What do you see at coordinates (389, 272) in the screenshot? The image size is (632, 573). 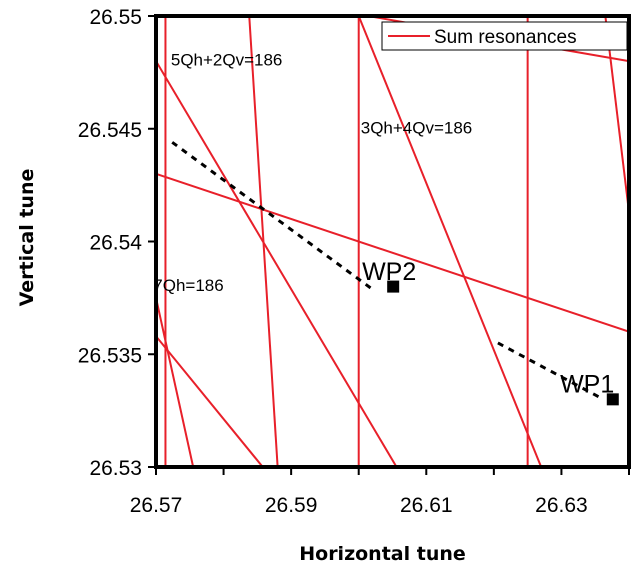 I see `wp2-label: WP2` at bounding box center [389, 272].